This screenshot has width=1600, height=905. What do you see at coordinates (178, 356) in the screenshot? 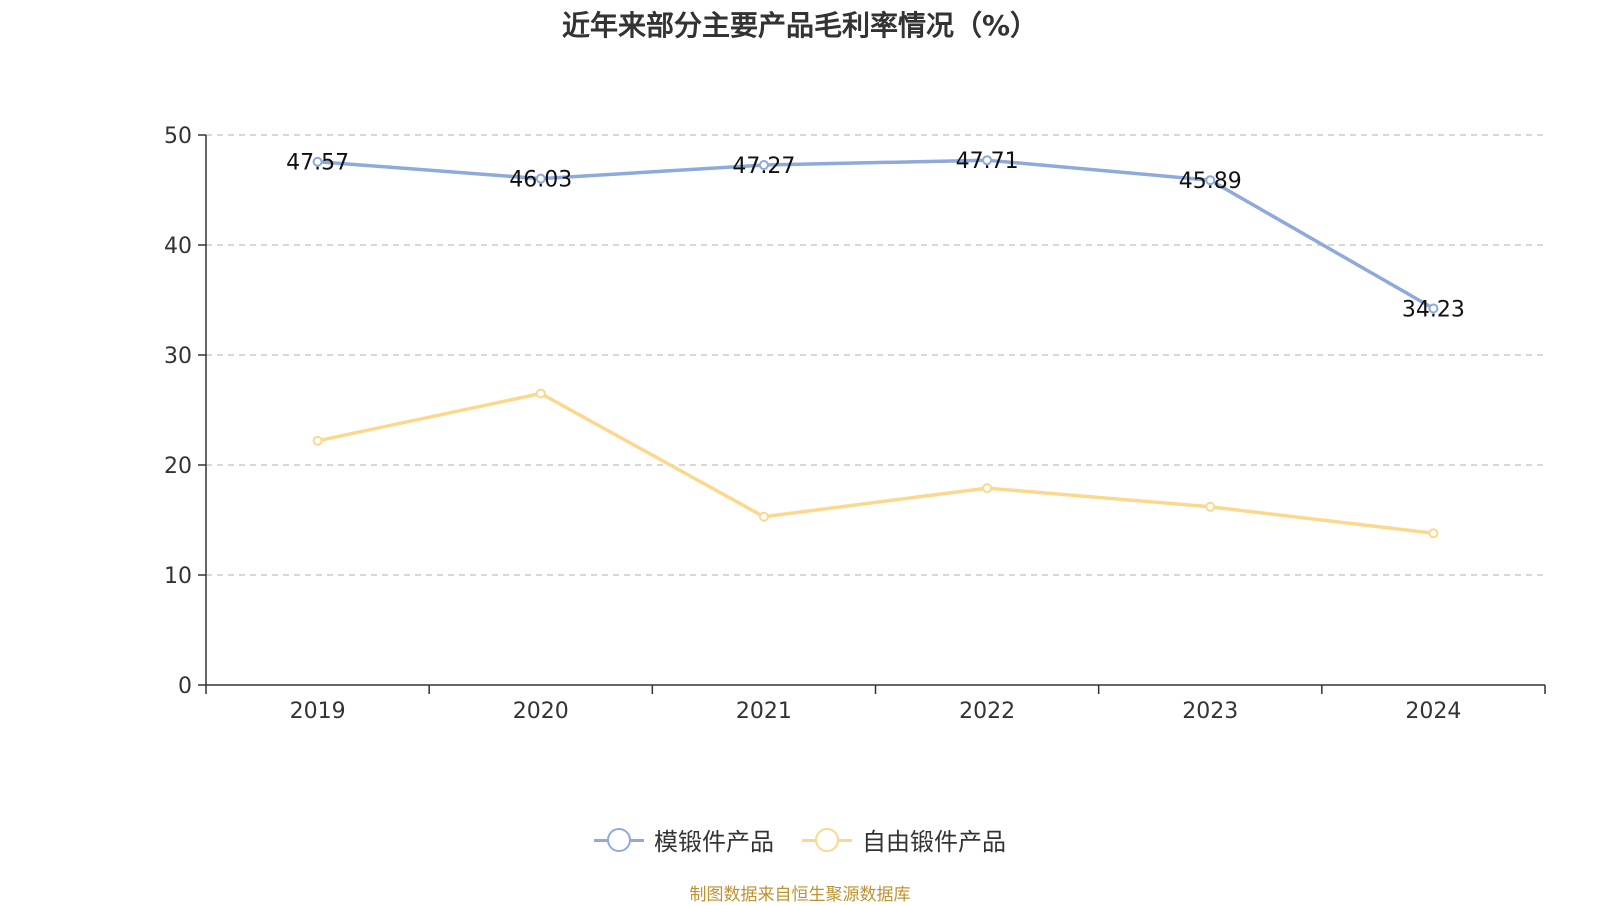
I see `y-tick-label: 30` at bounding box center [178, 356].